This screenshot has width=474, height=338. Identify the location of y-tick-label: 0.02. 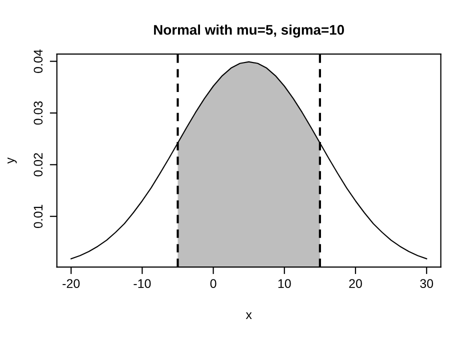
(38, 164).